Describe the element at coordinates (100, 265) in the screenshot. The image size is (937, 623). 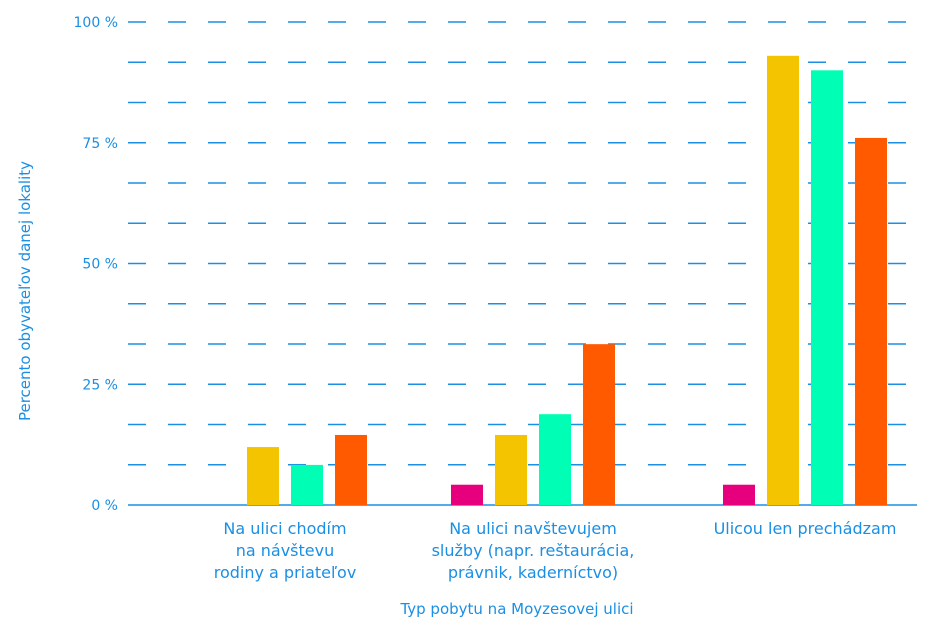
I see `y-tick-label: 50 %` at that location.